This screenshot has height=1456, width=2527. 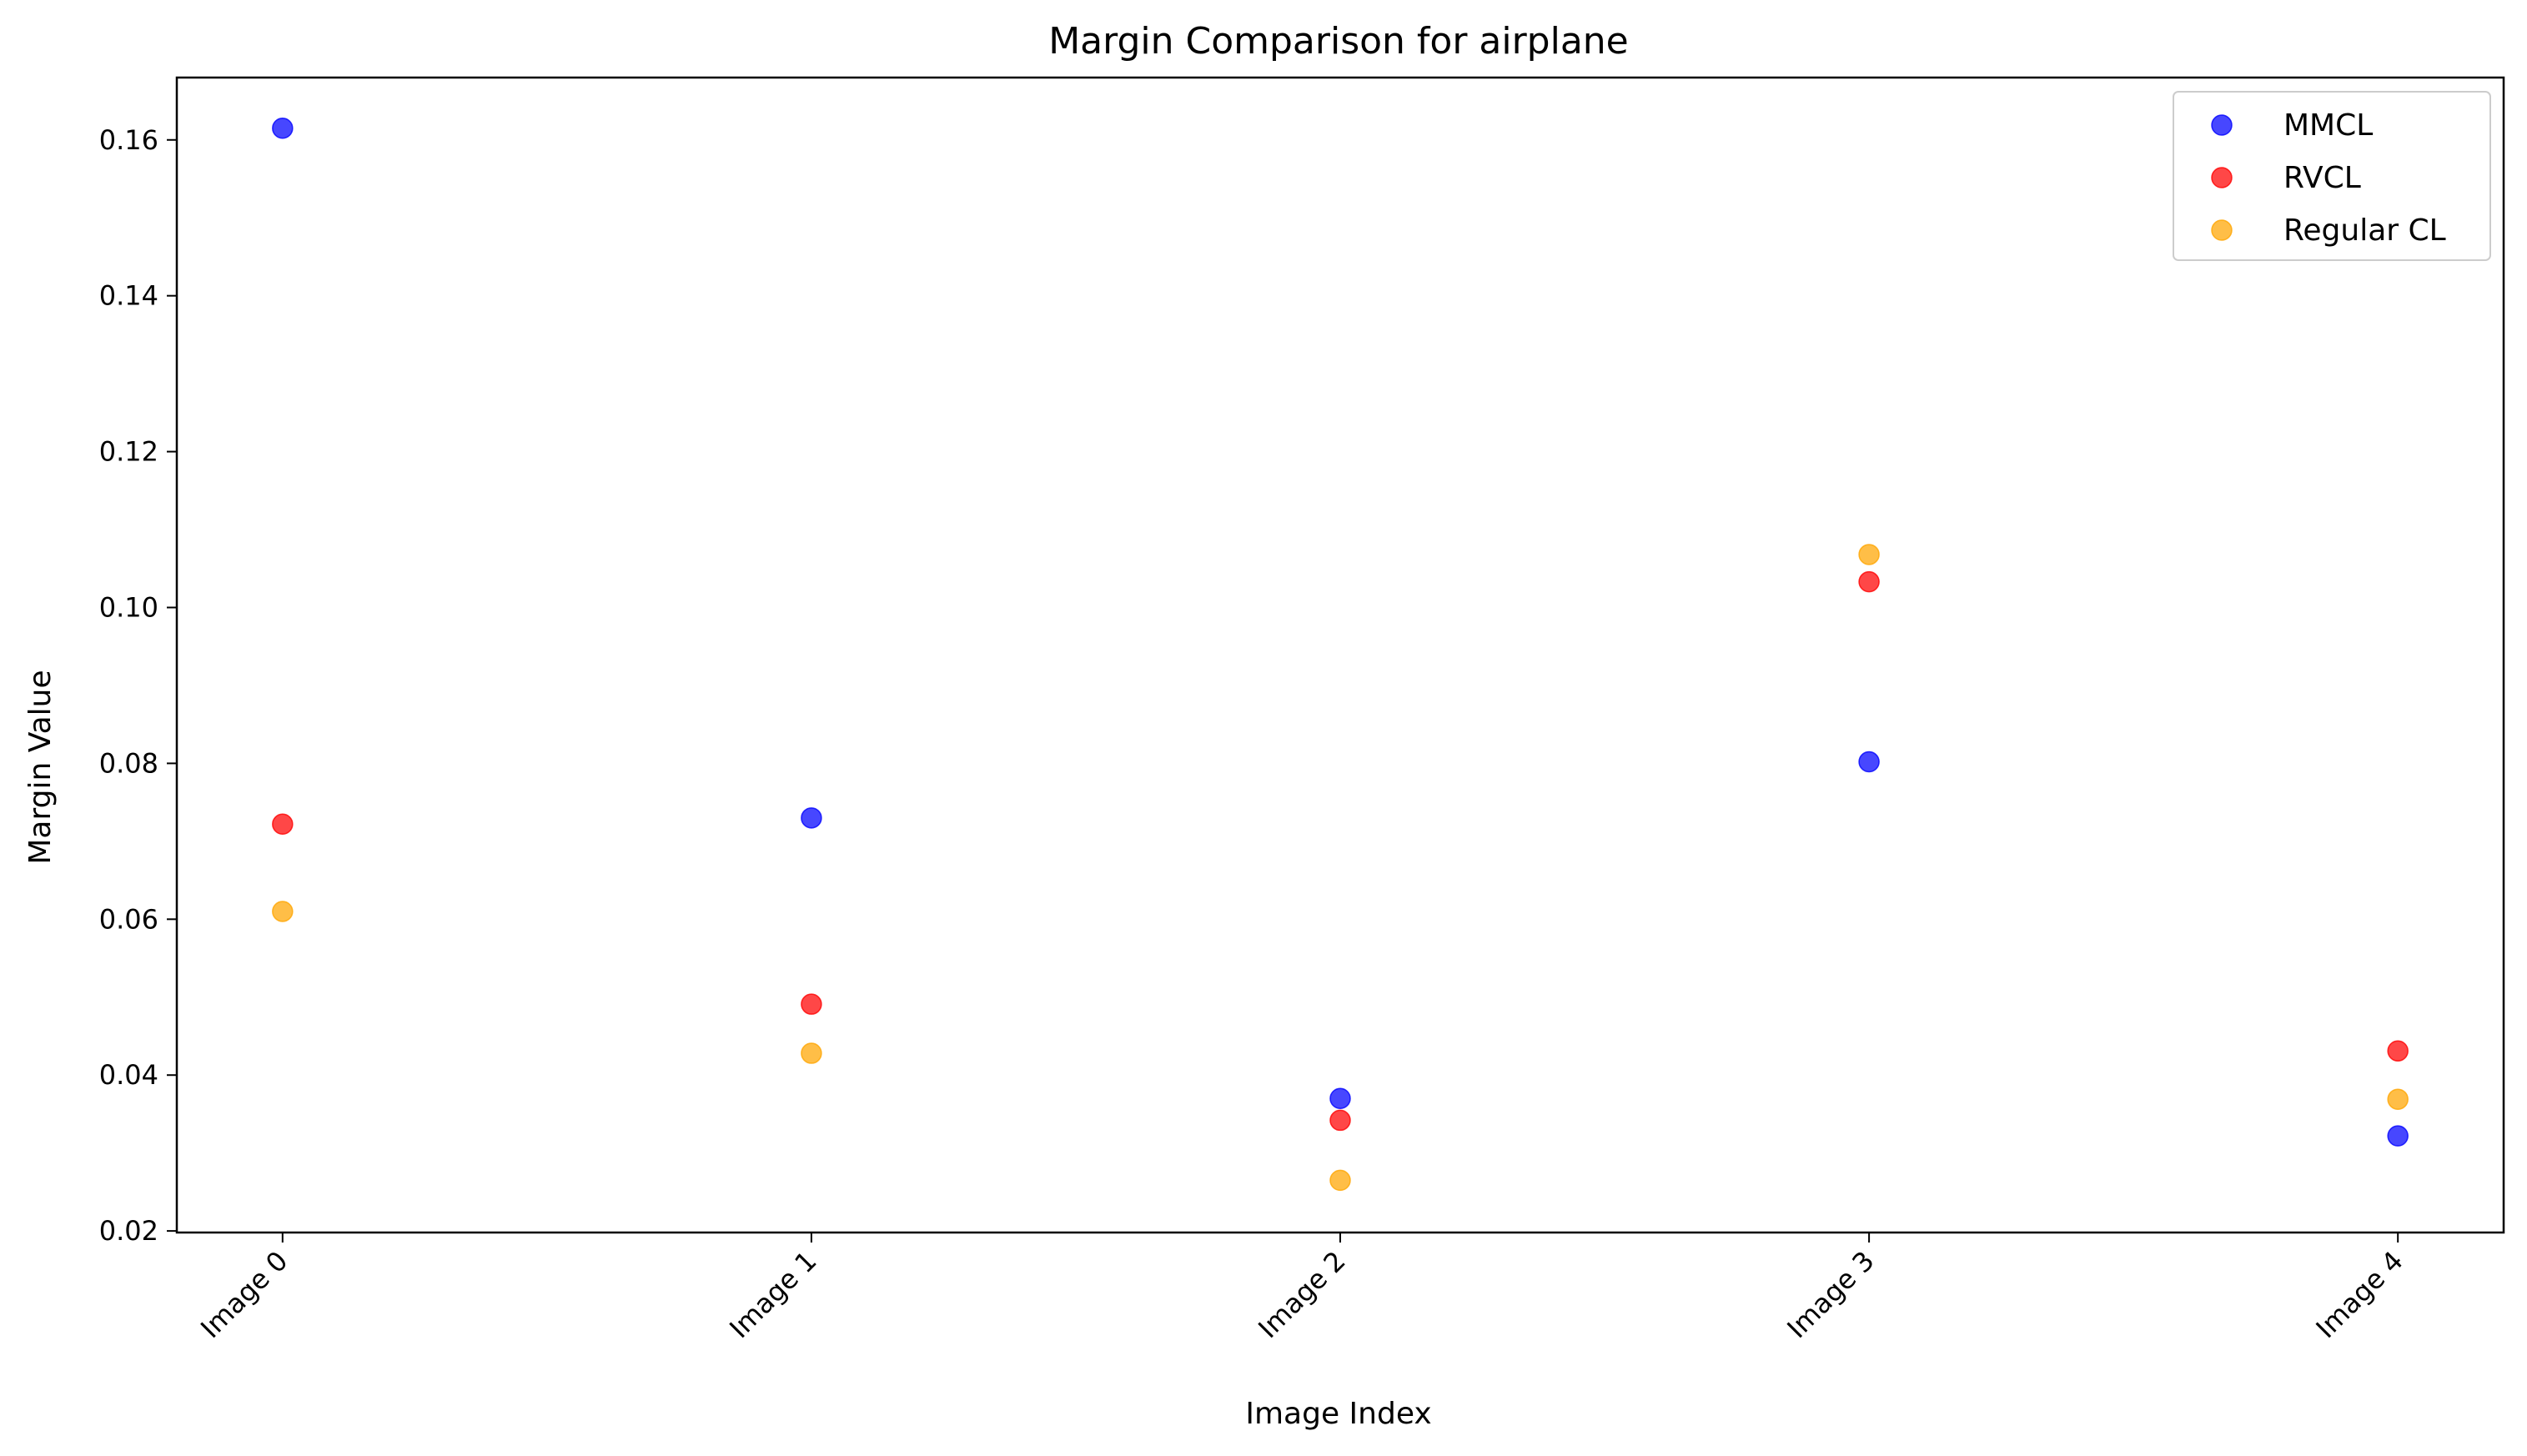 I want to click on legend-label: MMCL, so click(x=2328, y=125).